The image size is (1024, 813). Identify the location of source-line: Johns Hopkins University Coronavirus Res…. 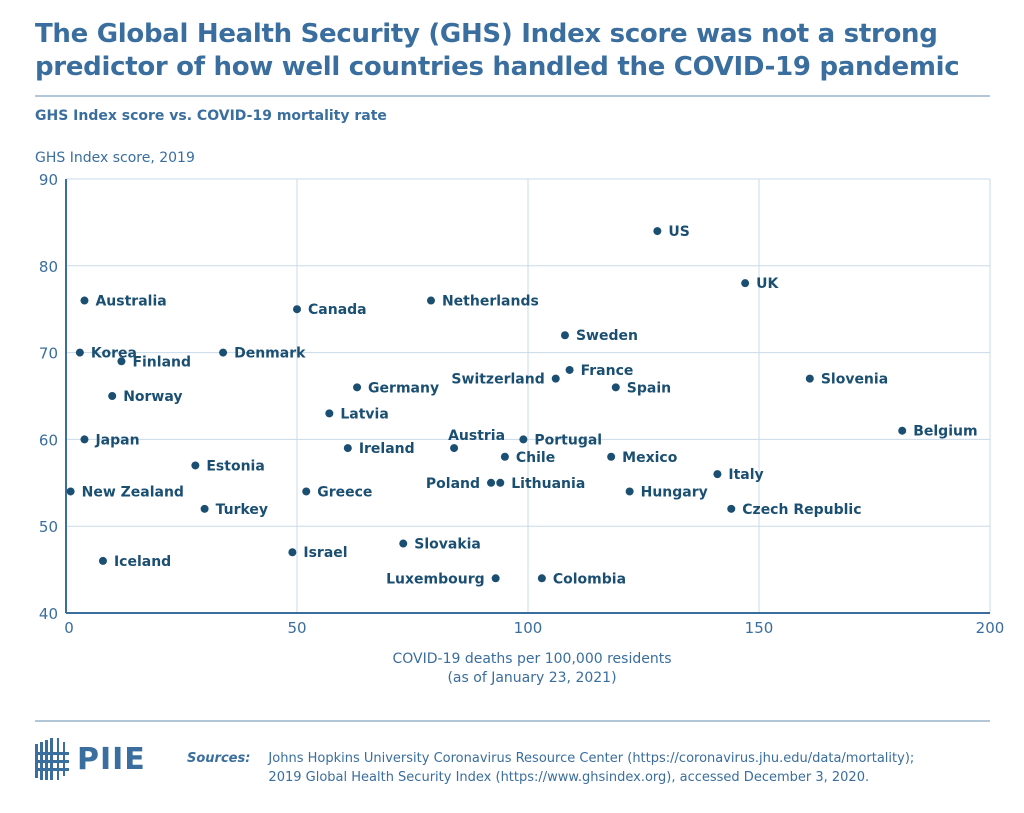
(591, 758).